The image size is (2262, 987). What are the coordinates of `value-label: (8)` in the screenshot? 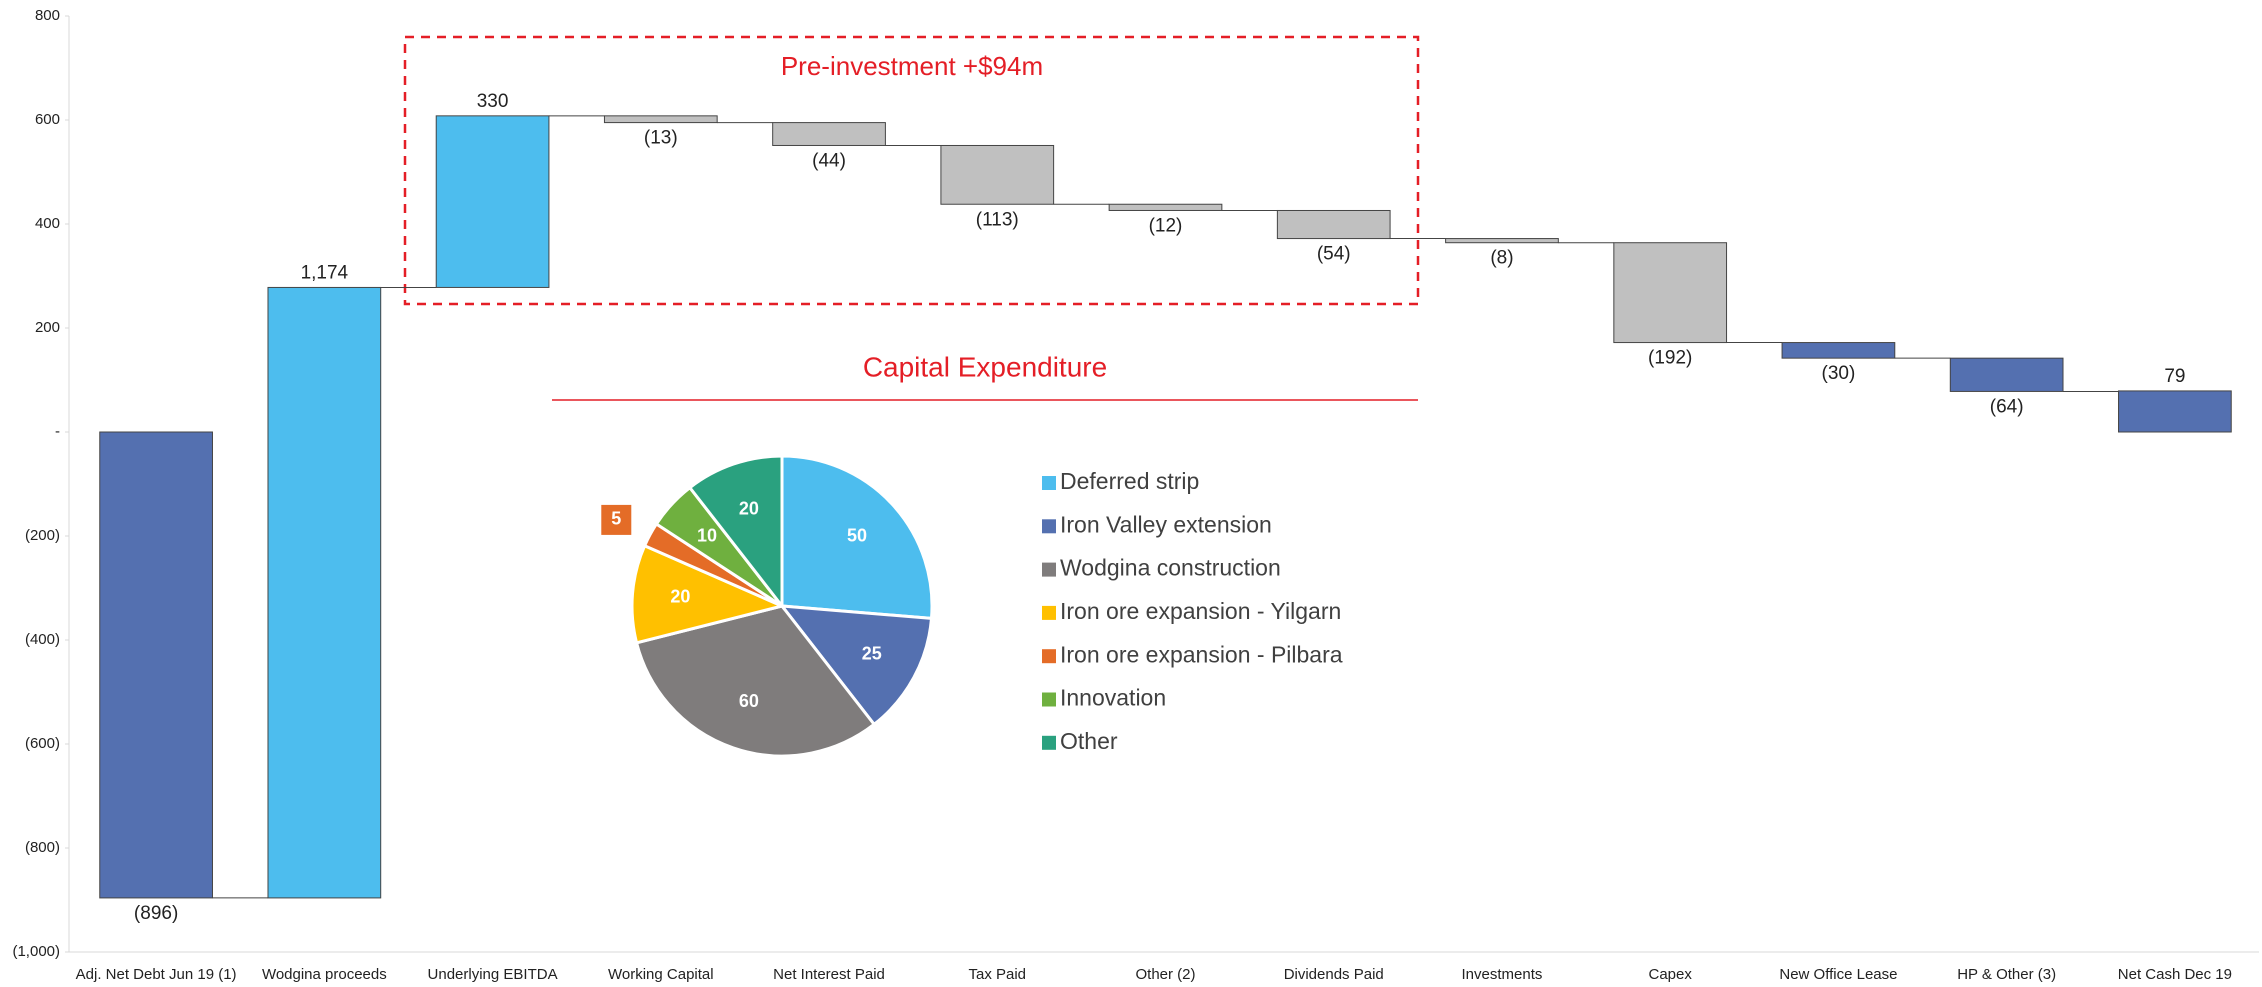 It's located at (1501, 258).